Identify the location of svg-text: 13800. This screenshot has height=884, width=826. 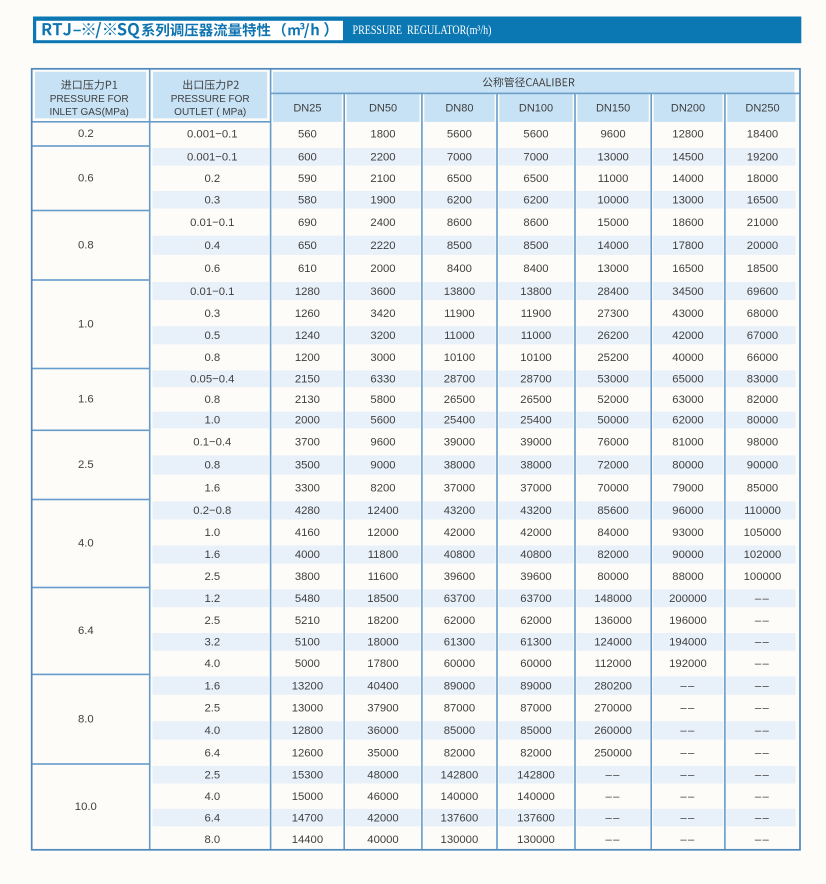
(535, 292).